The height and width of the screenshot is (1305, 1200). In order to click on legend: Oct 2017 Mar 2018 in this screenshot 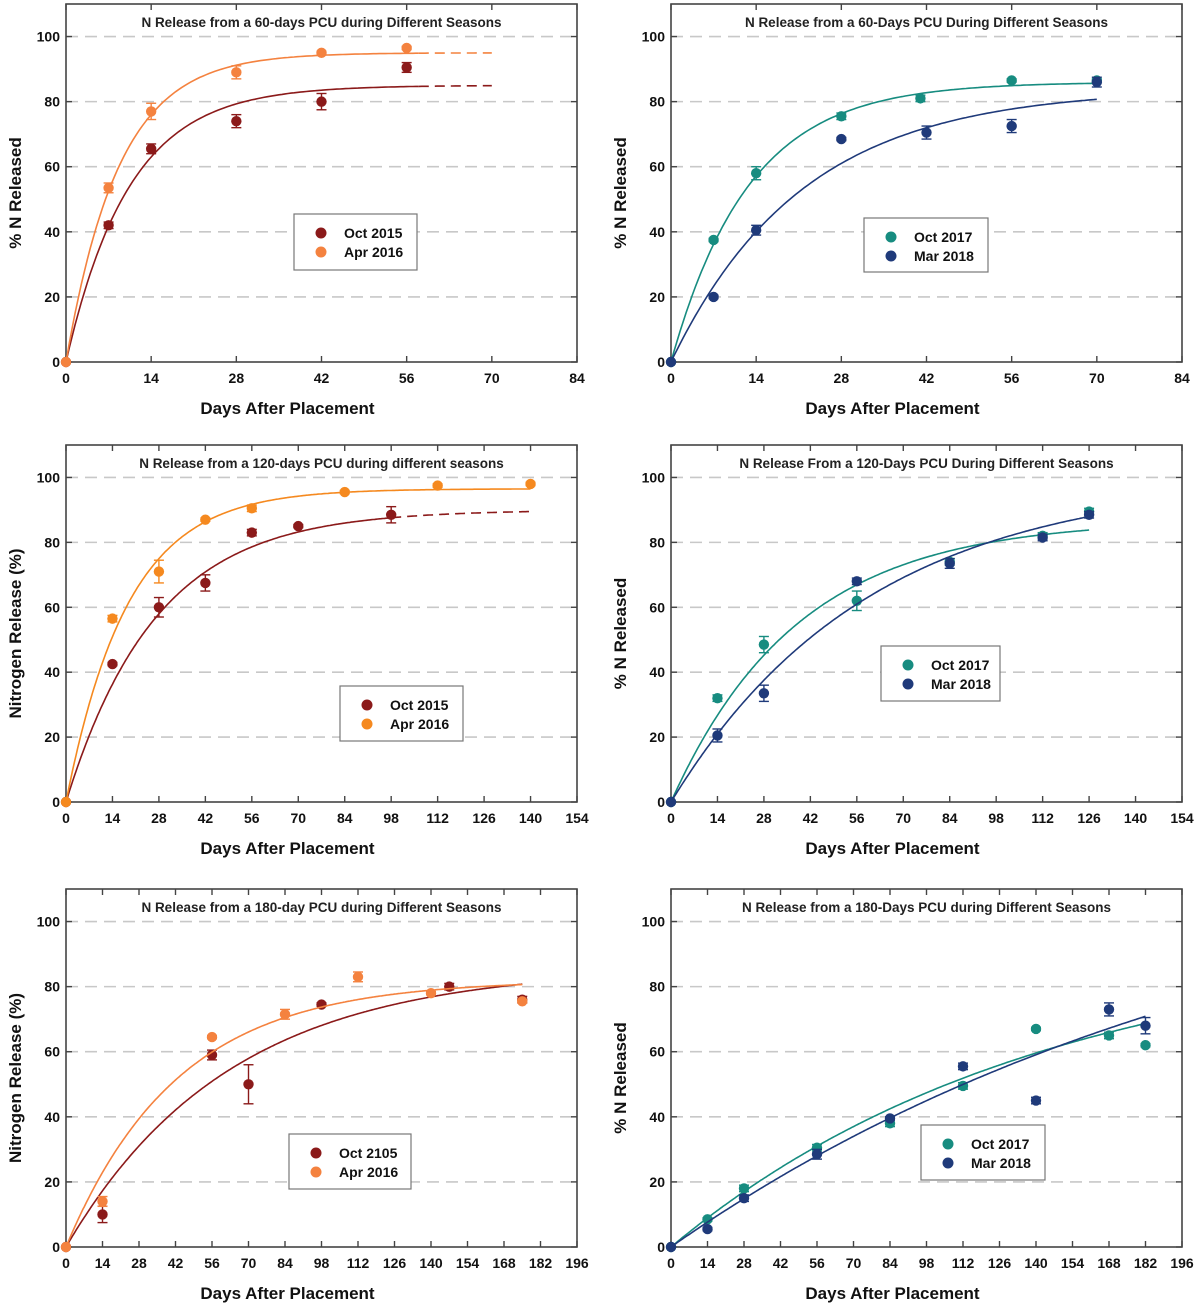, I will do `click(926, 245)`.